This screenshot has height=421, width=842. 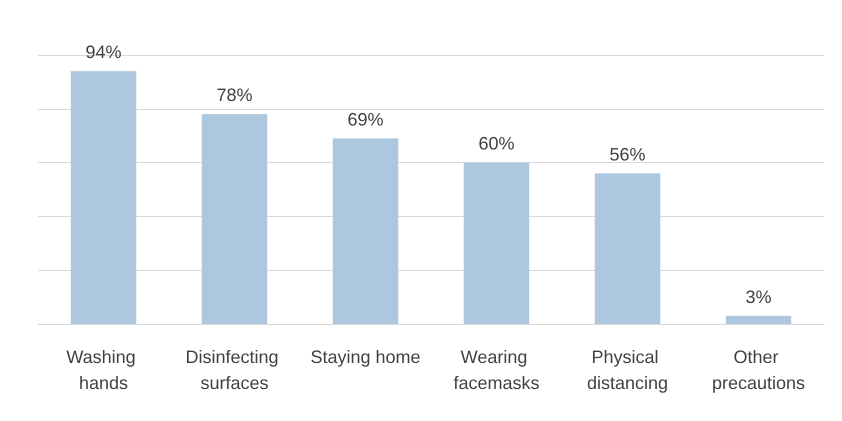 I want to click on x-tick-label: Other precautions, so click(x=759, y=370).